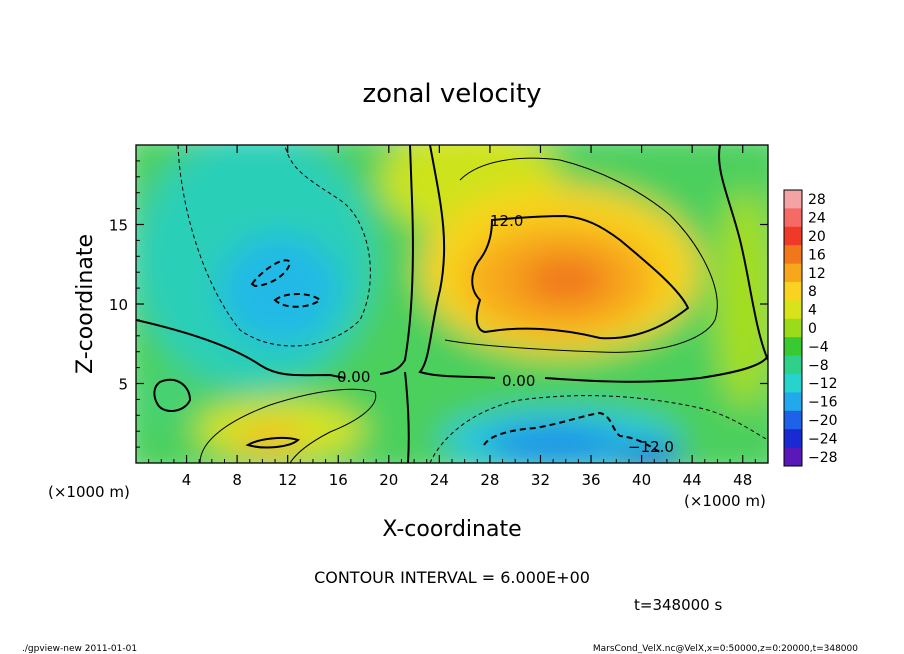 This screenshot has height=654, width=904. What do you see at coordinates (812, 311) in the screenshot?
I see `colorbar-label: 4` at bounding box center [812, 311].